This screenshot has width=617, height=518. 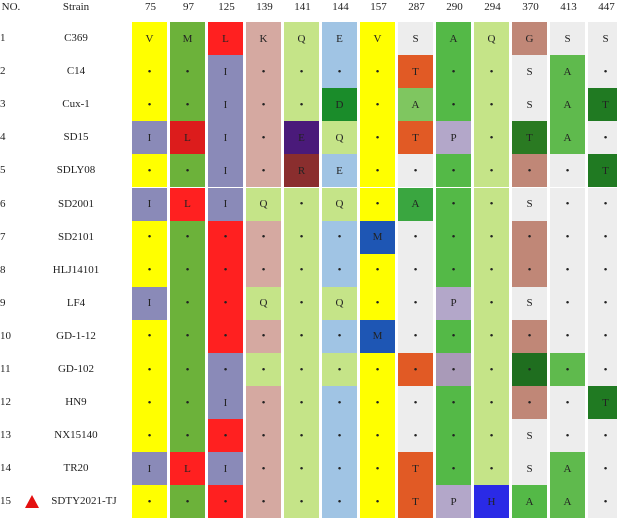 I want to click on strain-name: SDLY08, so click(x=76, y=170).